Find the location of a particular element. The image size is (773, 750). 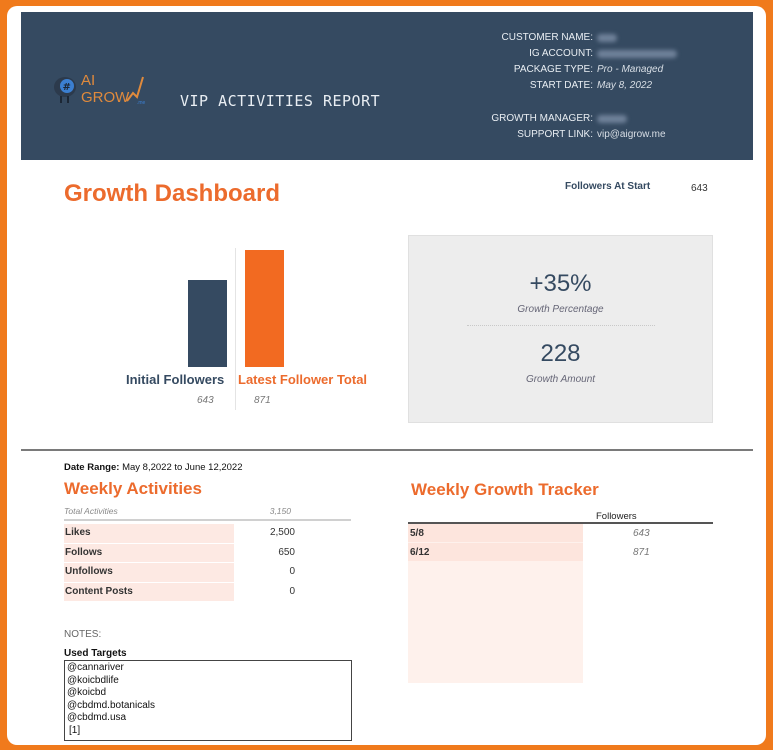

table-row: Unfollows 0 is located at coordinates (207, 573).